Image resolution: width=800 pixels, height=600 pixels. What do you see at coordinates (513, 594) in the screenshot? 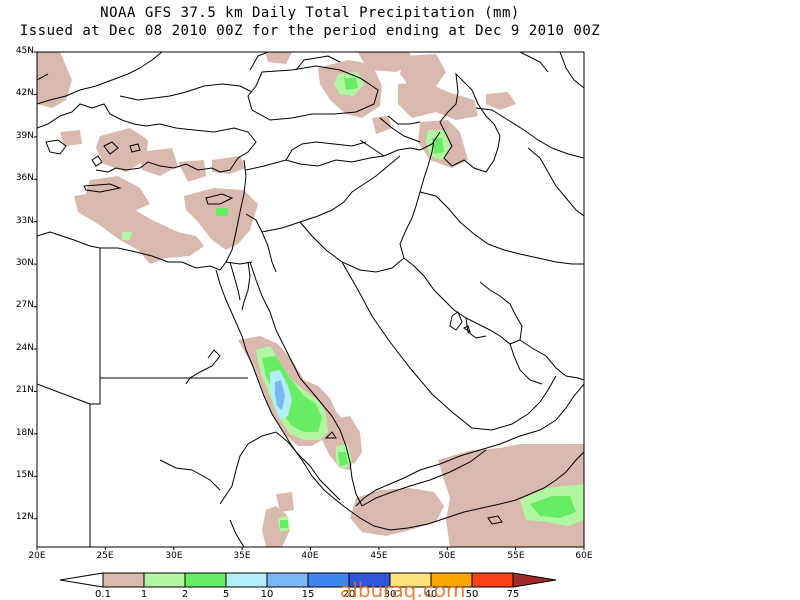
I see `colorbar-label-75: 75` at bounding box center [513, 594].